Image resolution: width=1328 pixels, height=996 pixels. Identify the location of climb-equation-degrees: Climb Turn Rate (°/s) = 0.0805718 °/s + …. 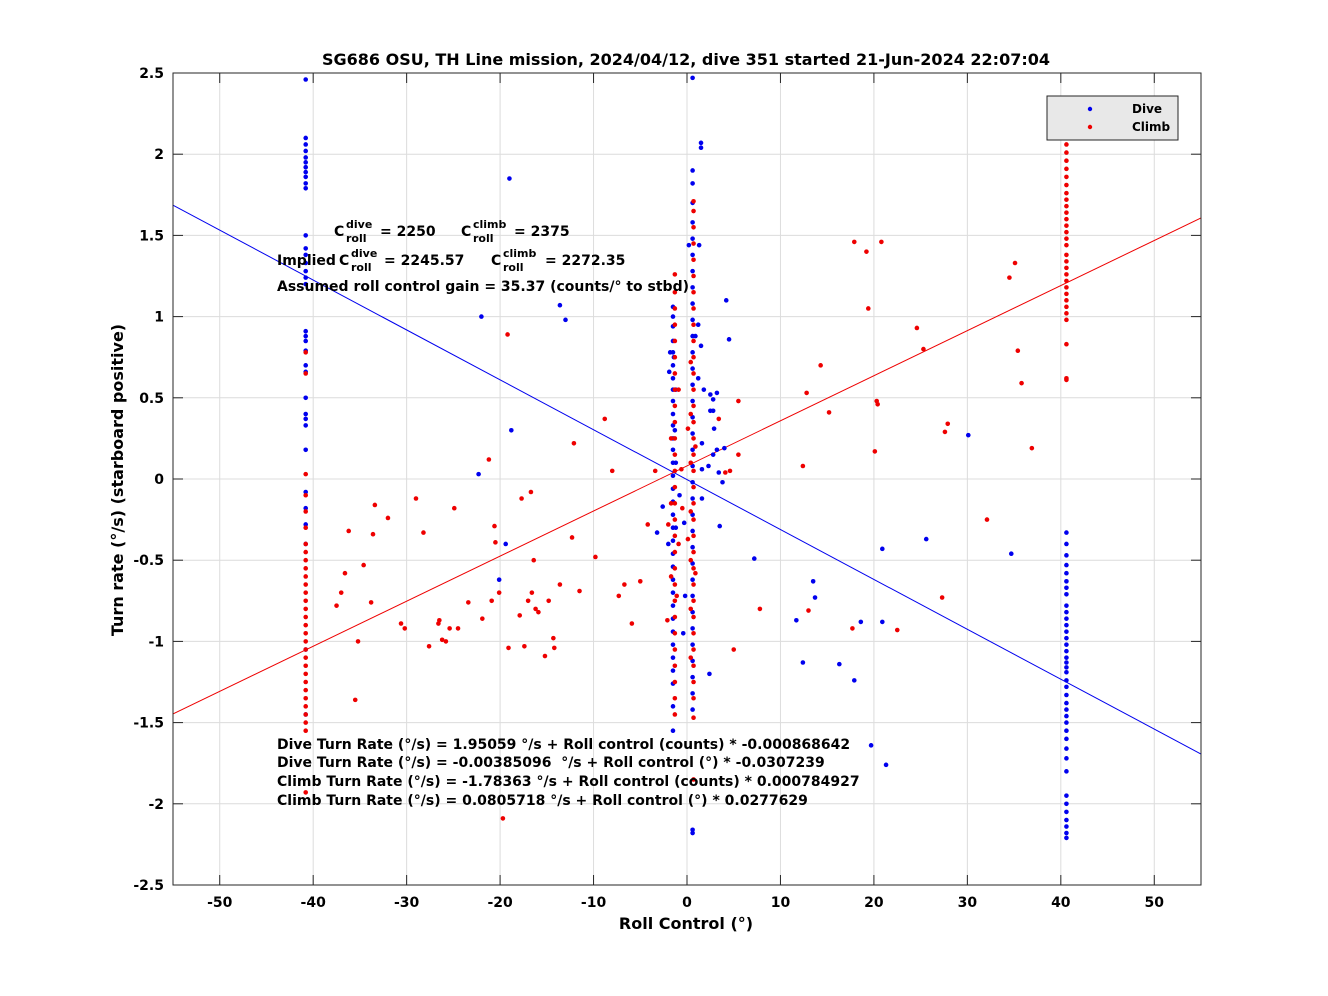
(542, 801).